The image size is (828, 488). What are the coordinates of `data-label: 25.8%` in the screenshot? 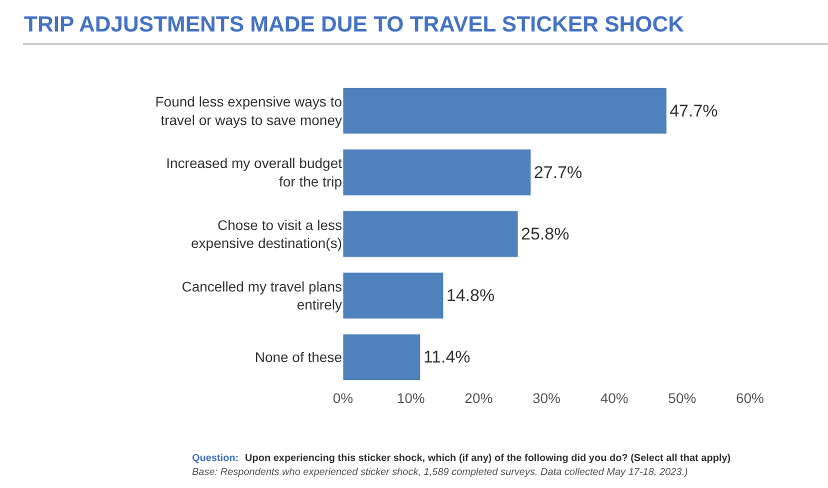 It's located at (545, 234).